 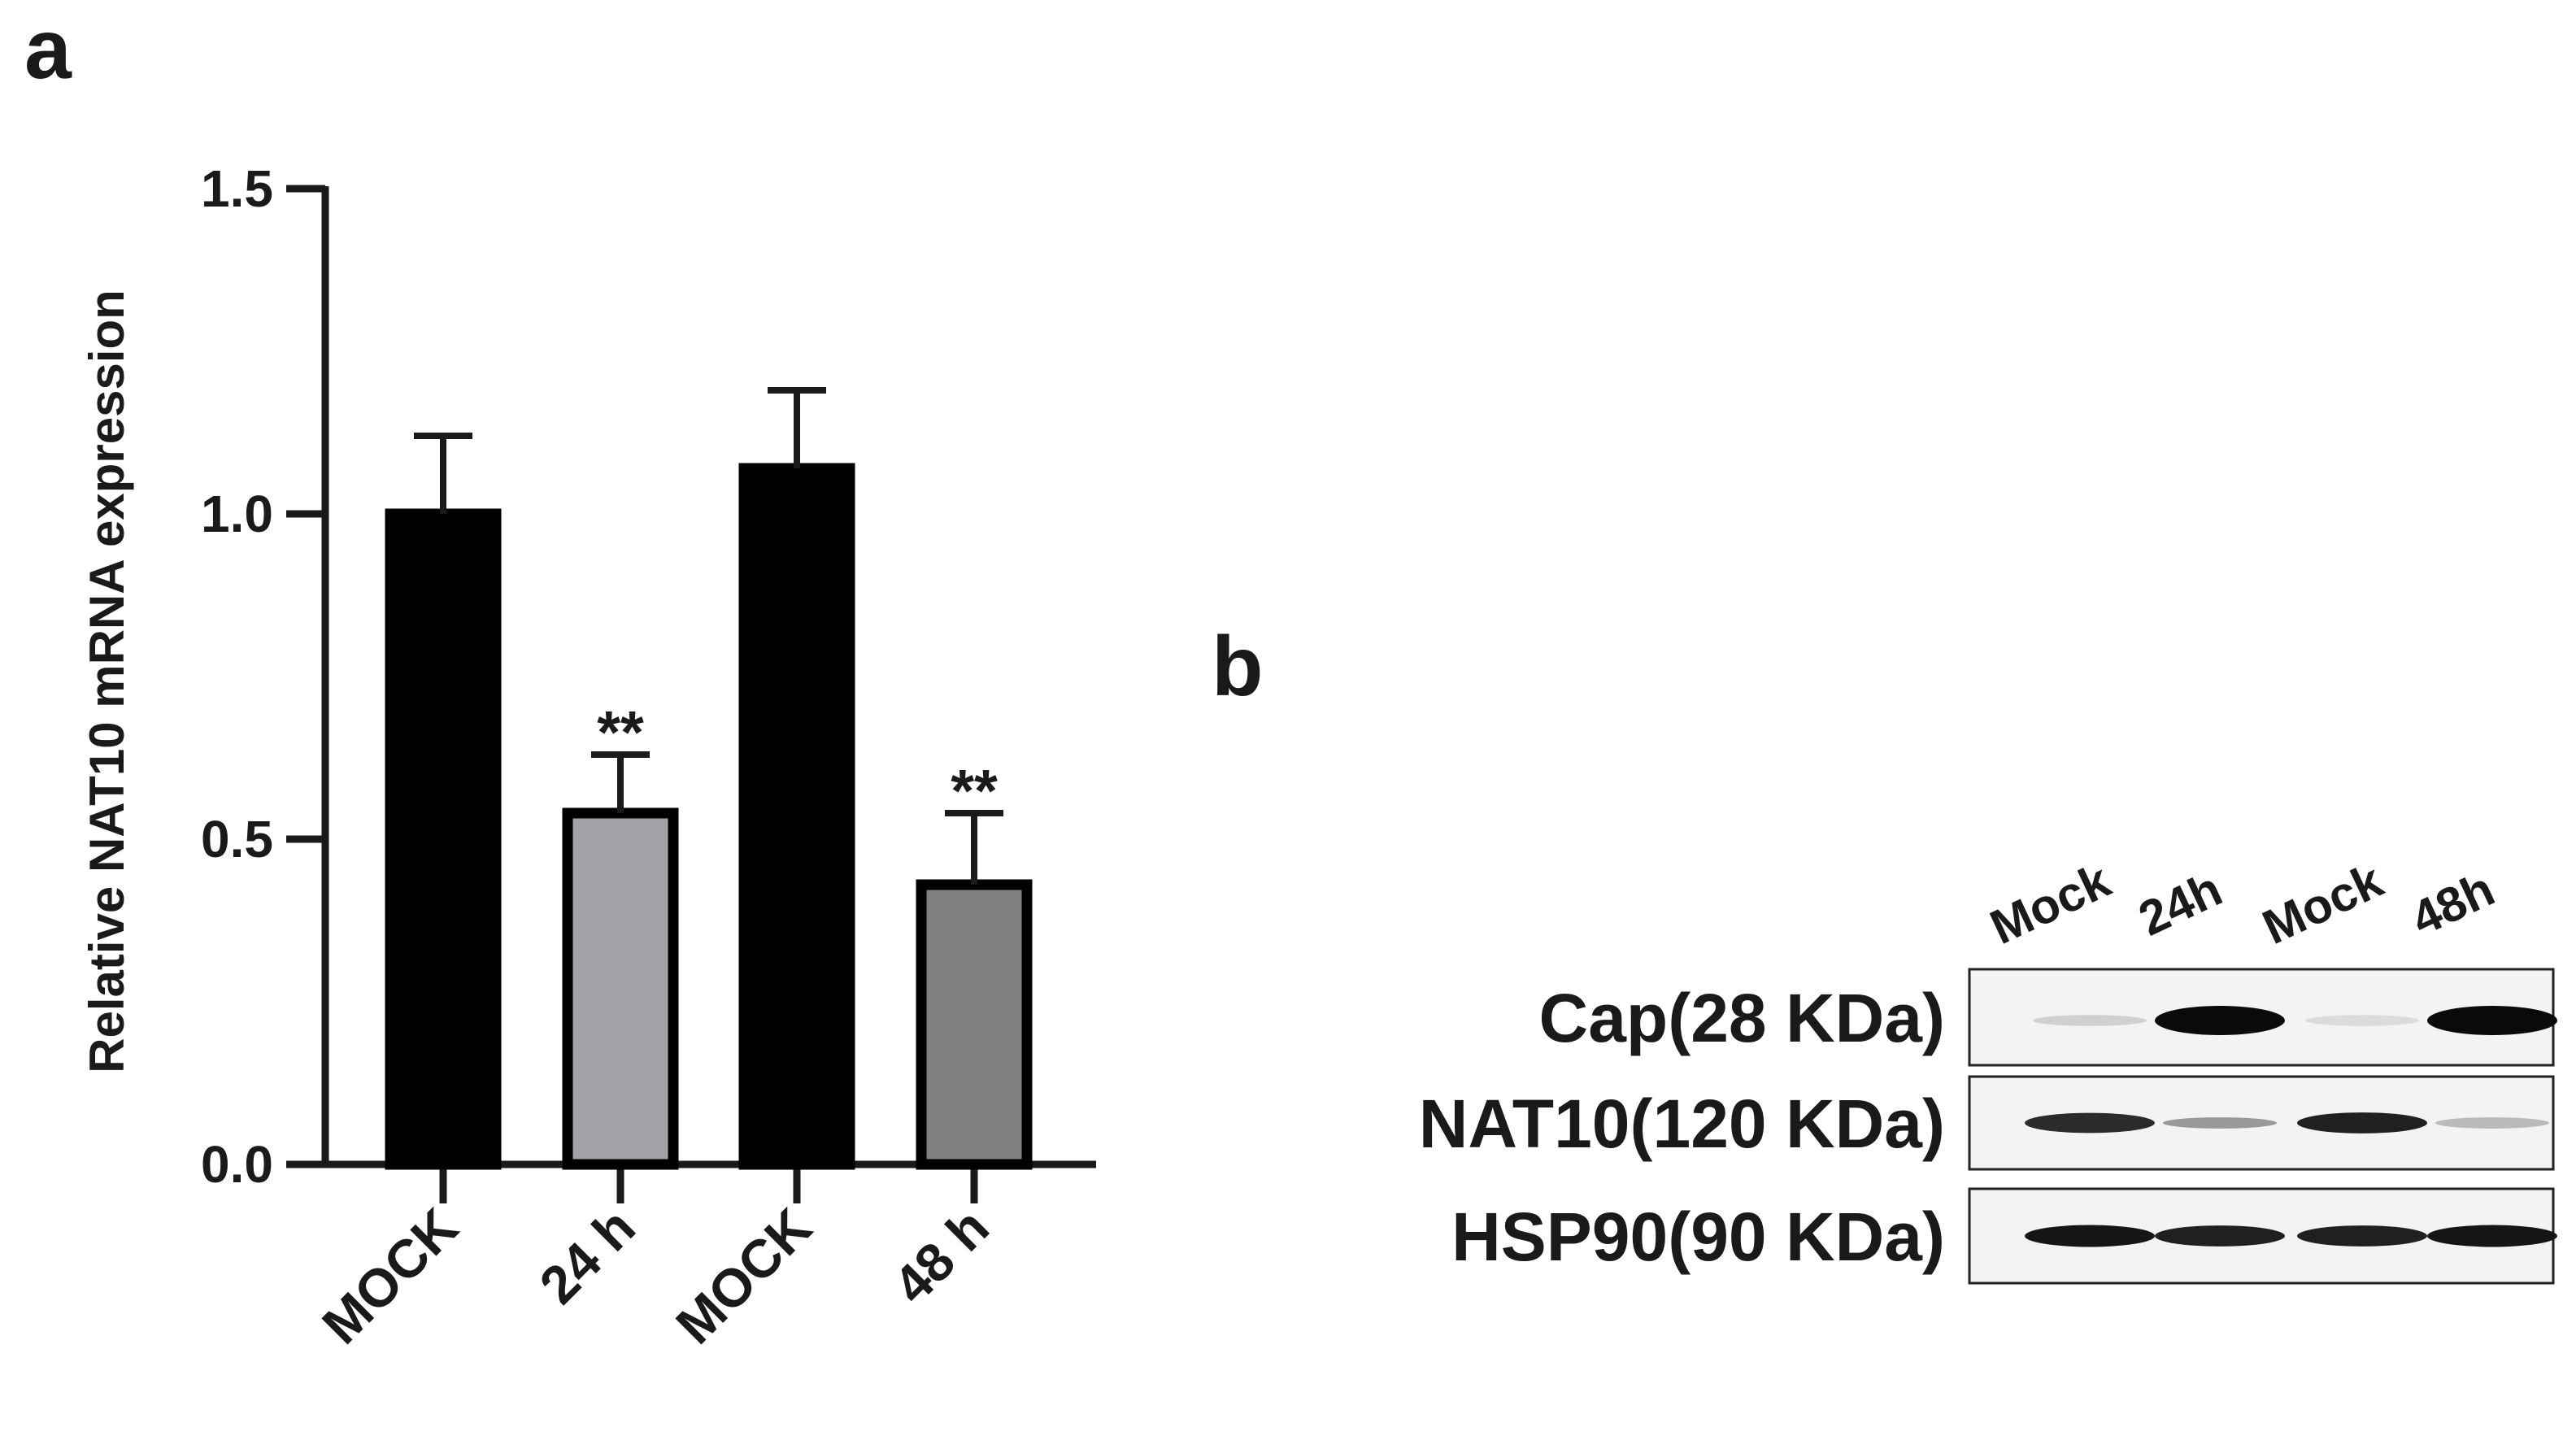 What do you see at coordinates (237, 839) in the screenshot?
I see `y-tick-label: 0.5` at bounding box center [237, 839].